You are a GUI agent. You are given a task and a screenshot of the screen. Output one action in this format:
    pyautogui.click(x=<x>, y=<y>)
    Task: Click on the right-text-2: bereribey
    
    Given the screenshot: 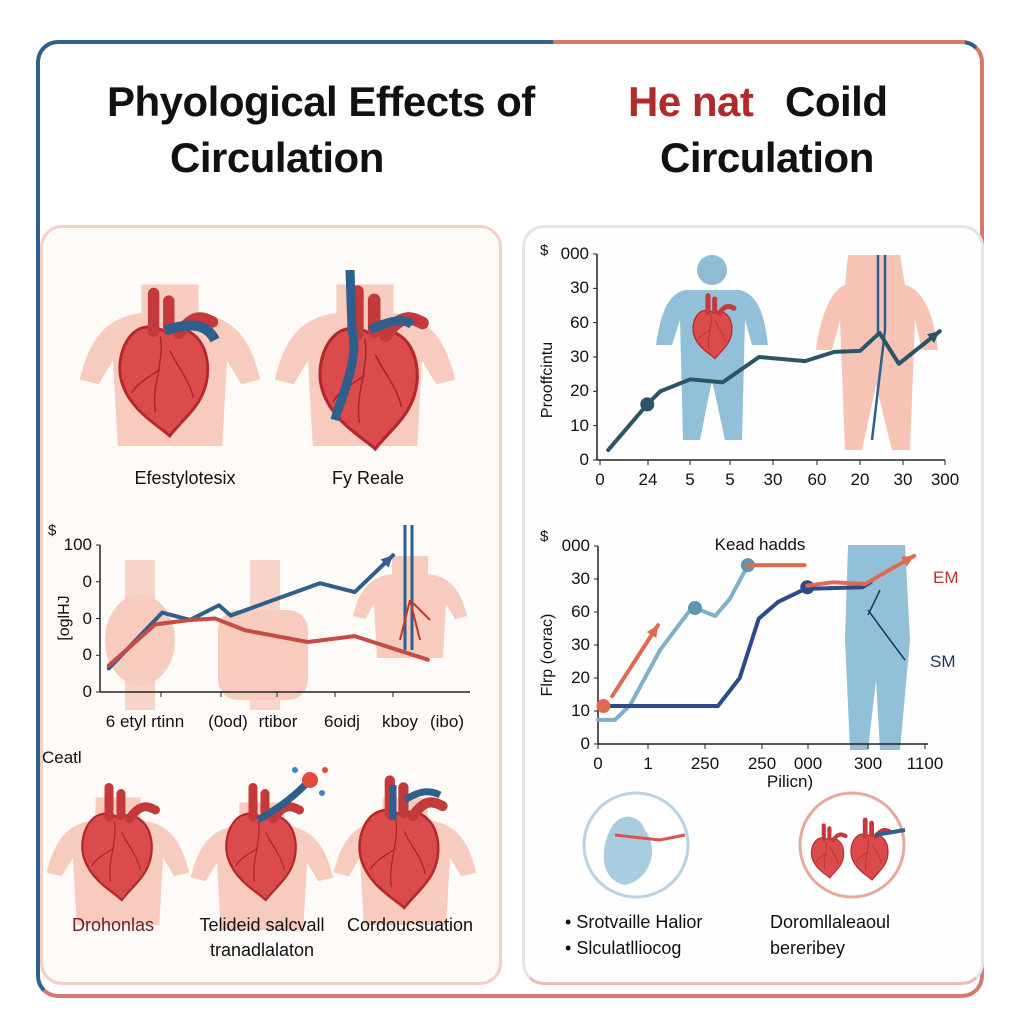 What is the action you would take?
    pyautogui.click(x=808, y=948)
    